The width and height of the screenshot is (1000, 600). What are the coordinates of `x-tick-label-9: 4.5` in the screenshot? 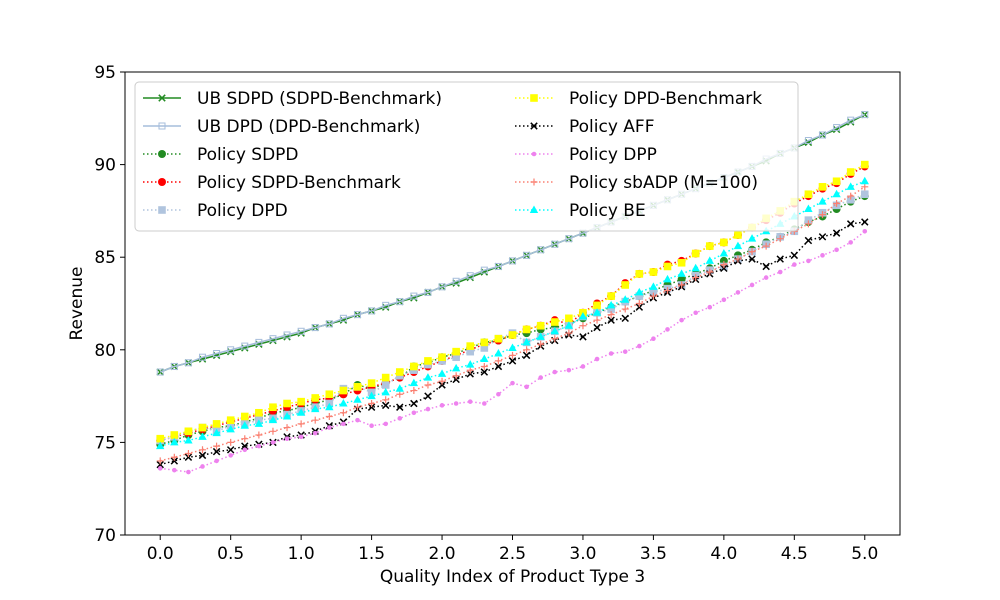 It's located at (794, 554).